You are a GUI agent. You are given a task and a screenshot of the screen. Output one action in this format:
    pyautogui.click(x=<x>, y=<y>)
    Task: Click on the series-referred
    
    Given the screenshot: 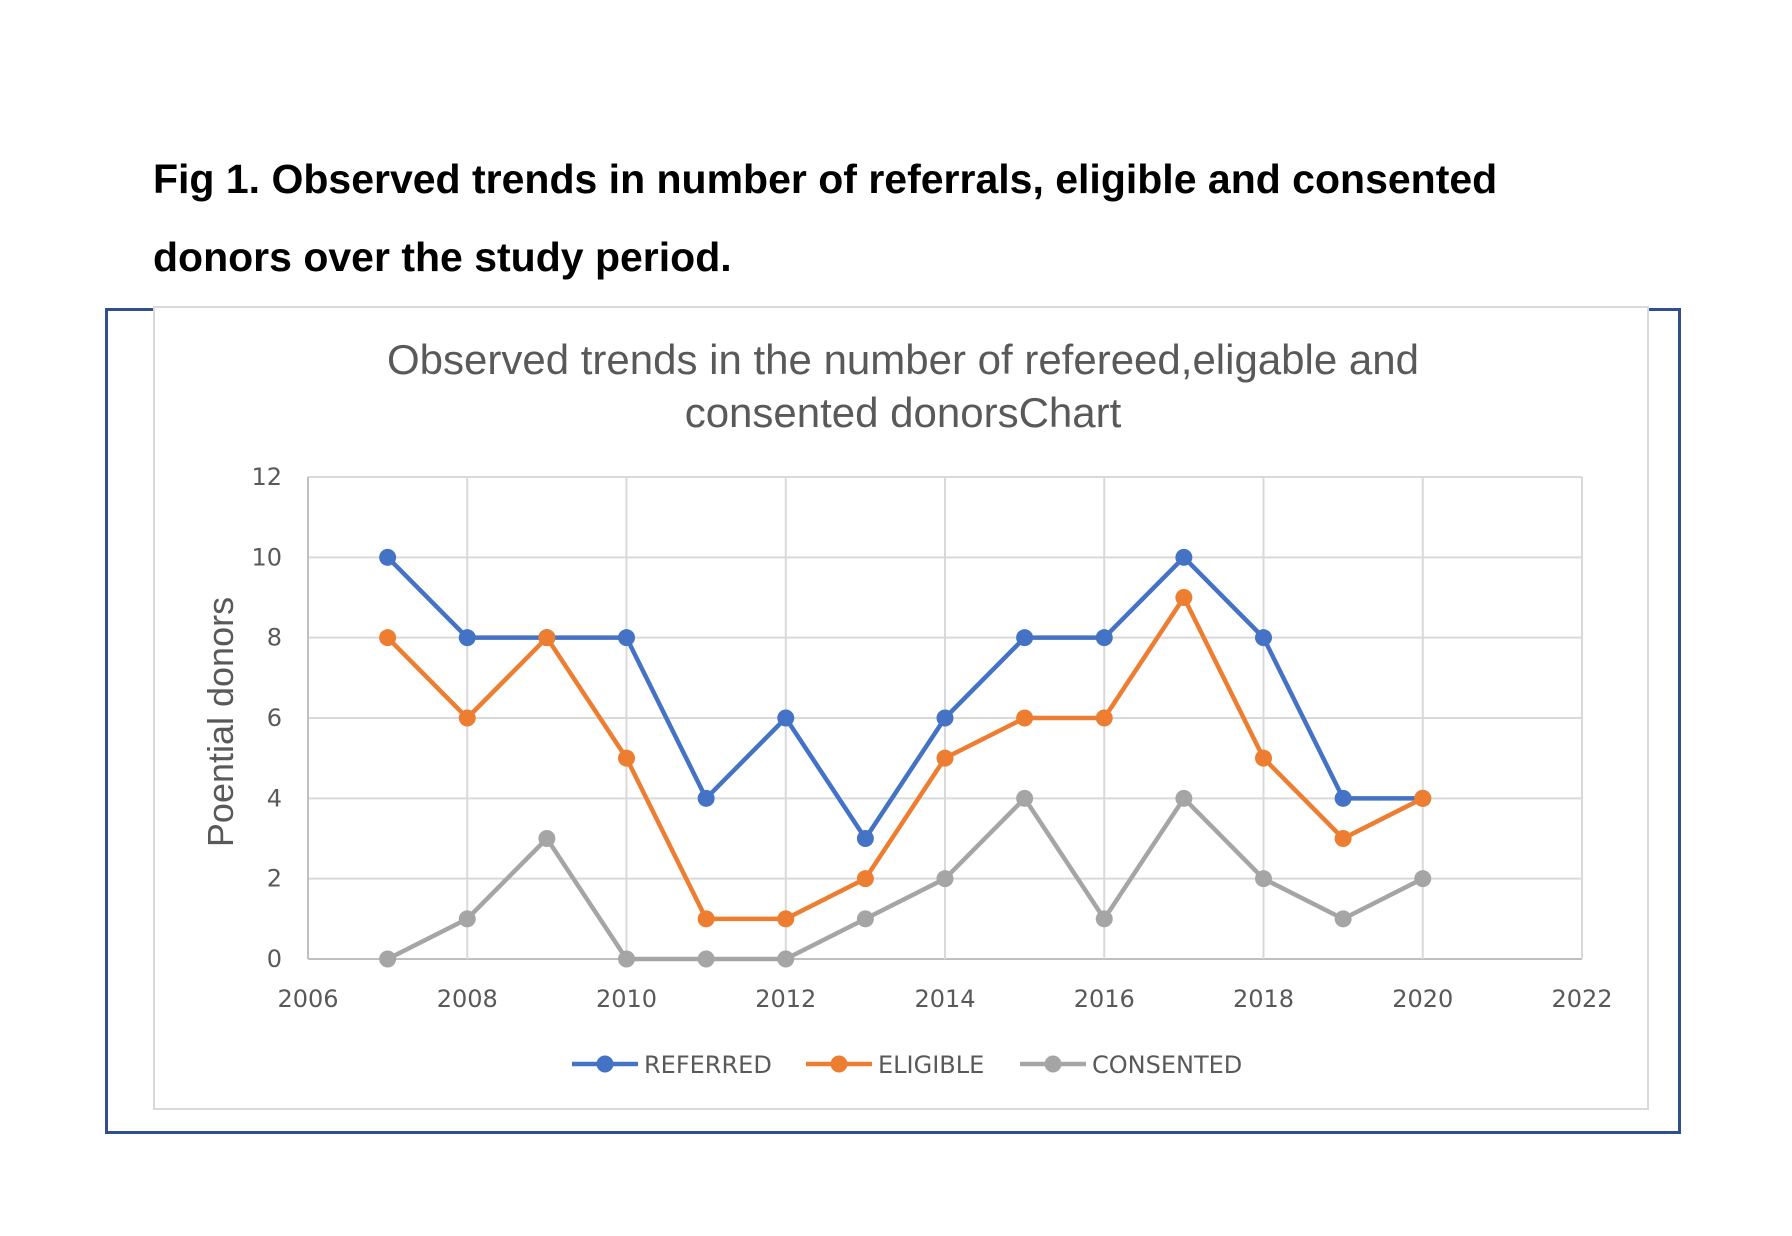 What is the action you would take?
    pyautogui.click(x=905, y=697)
    